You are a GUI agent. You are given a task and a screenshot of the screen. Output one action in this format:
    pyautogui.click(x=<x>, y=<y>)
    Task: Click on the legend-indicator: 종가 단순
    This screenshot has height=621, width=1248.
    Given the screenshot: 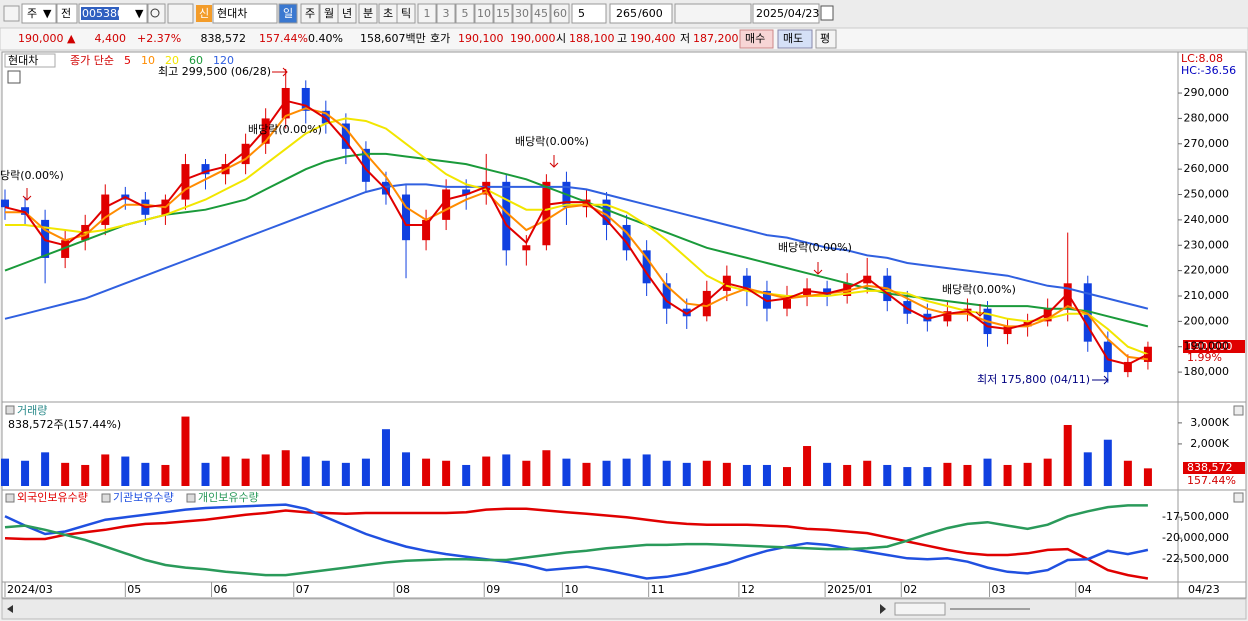 What is the action you would take?
    pyautogui.click(x=92, y=60)
    